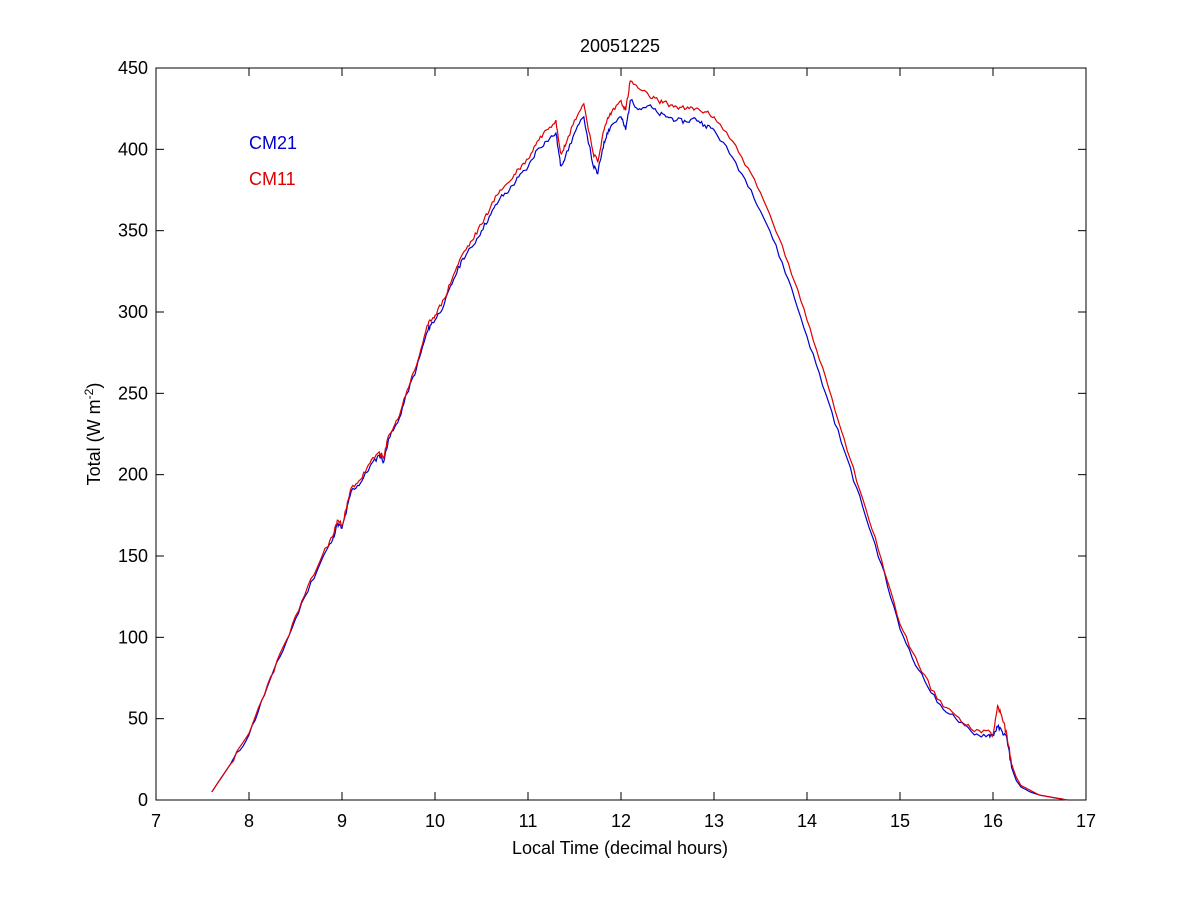 The width and height of the screenshot is (1200, 900). I want to click on x-tick-label: 14, so click(807, 821).